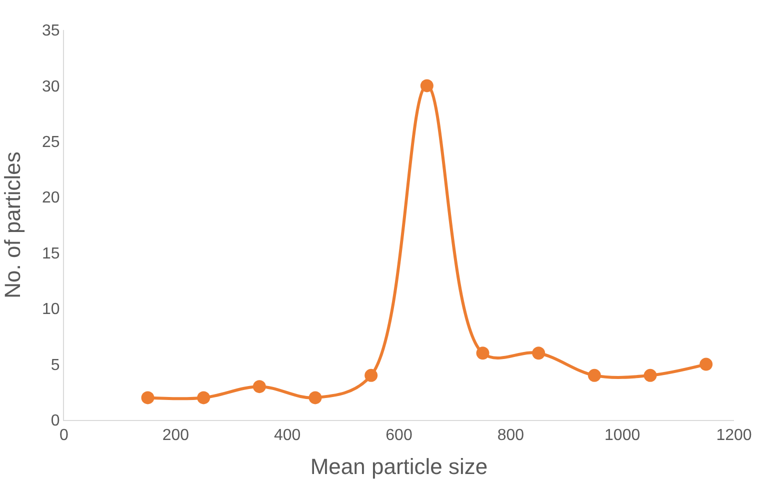  What do you see at coordinates (622, 435) in the screenshot?
I see `x-tick-label: 1000` at bounding box center [622, 435].